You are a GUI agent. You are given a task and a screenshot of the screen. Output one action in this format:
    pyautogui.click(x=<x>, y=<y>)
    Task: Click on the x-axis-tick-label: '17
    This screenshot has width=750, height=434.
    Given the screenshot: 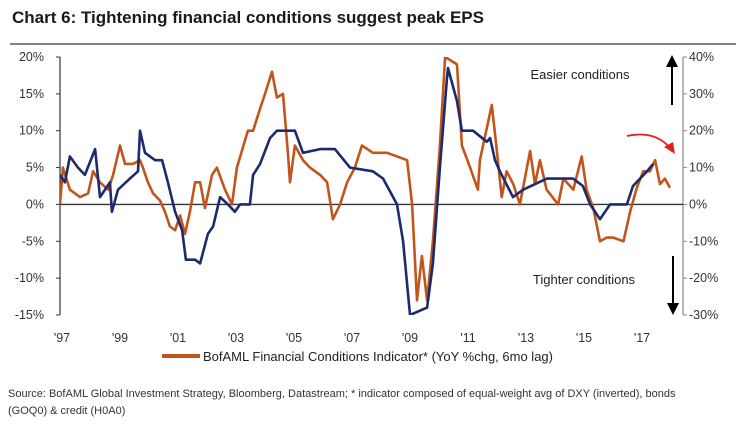 What is the action you would take?
    pyautogui.click(x=642, y=338)
    